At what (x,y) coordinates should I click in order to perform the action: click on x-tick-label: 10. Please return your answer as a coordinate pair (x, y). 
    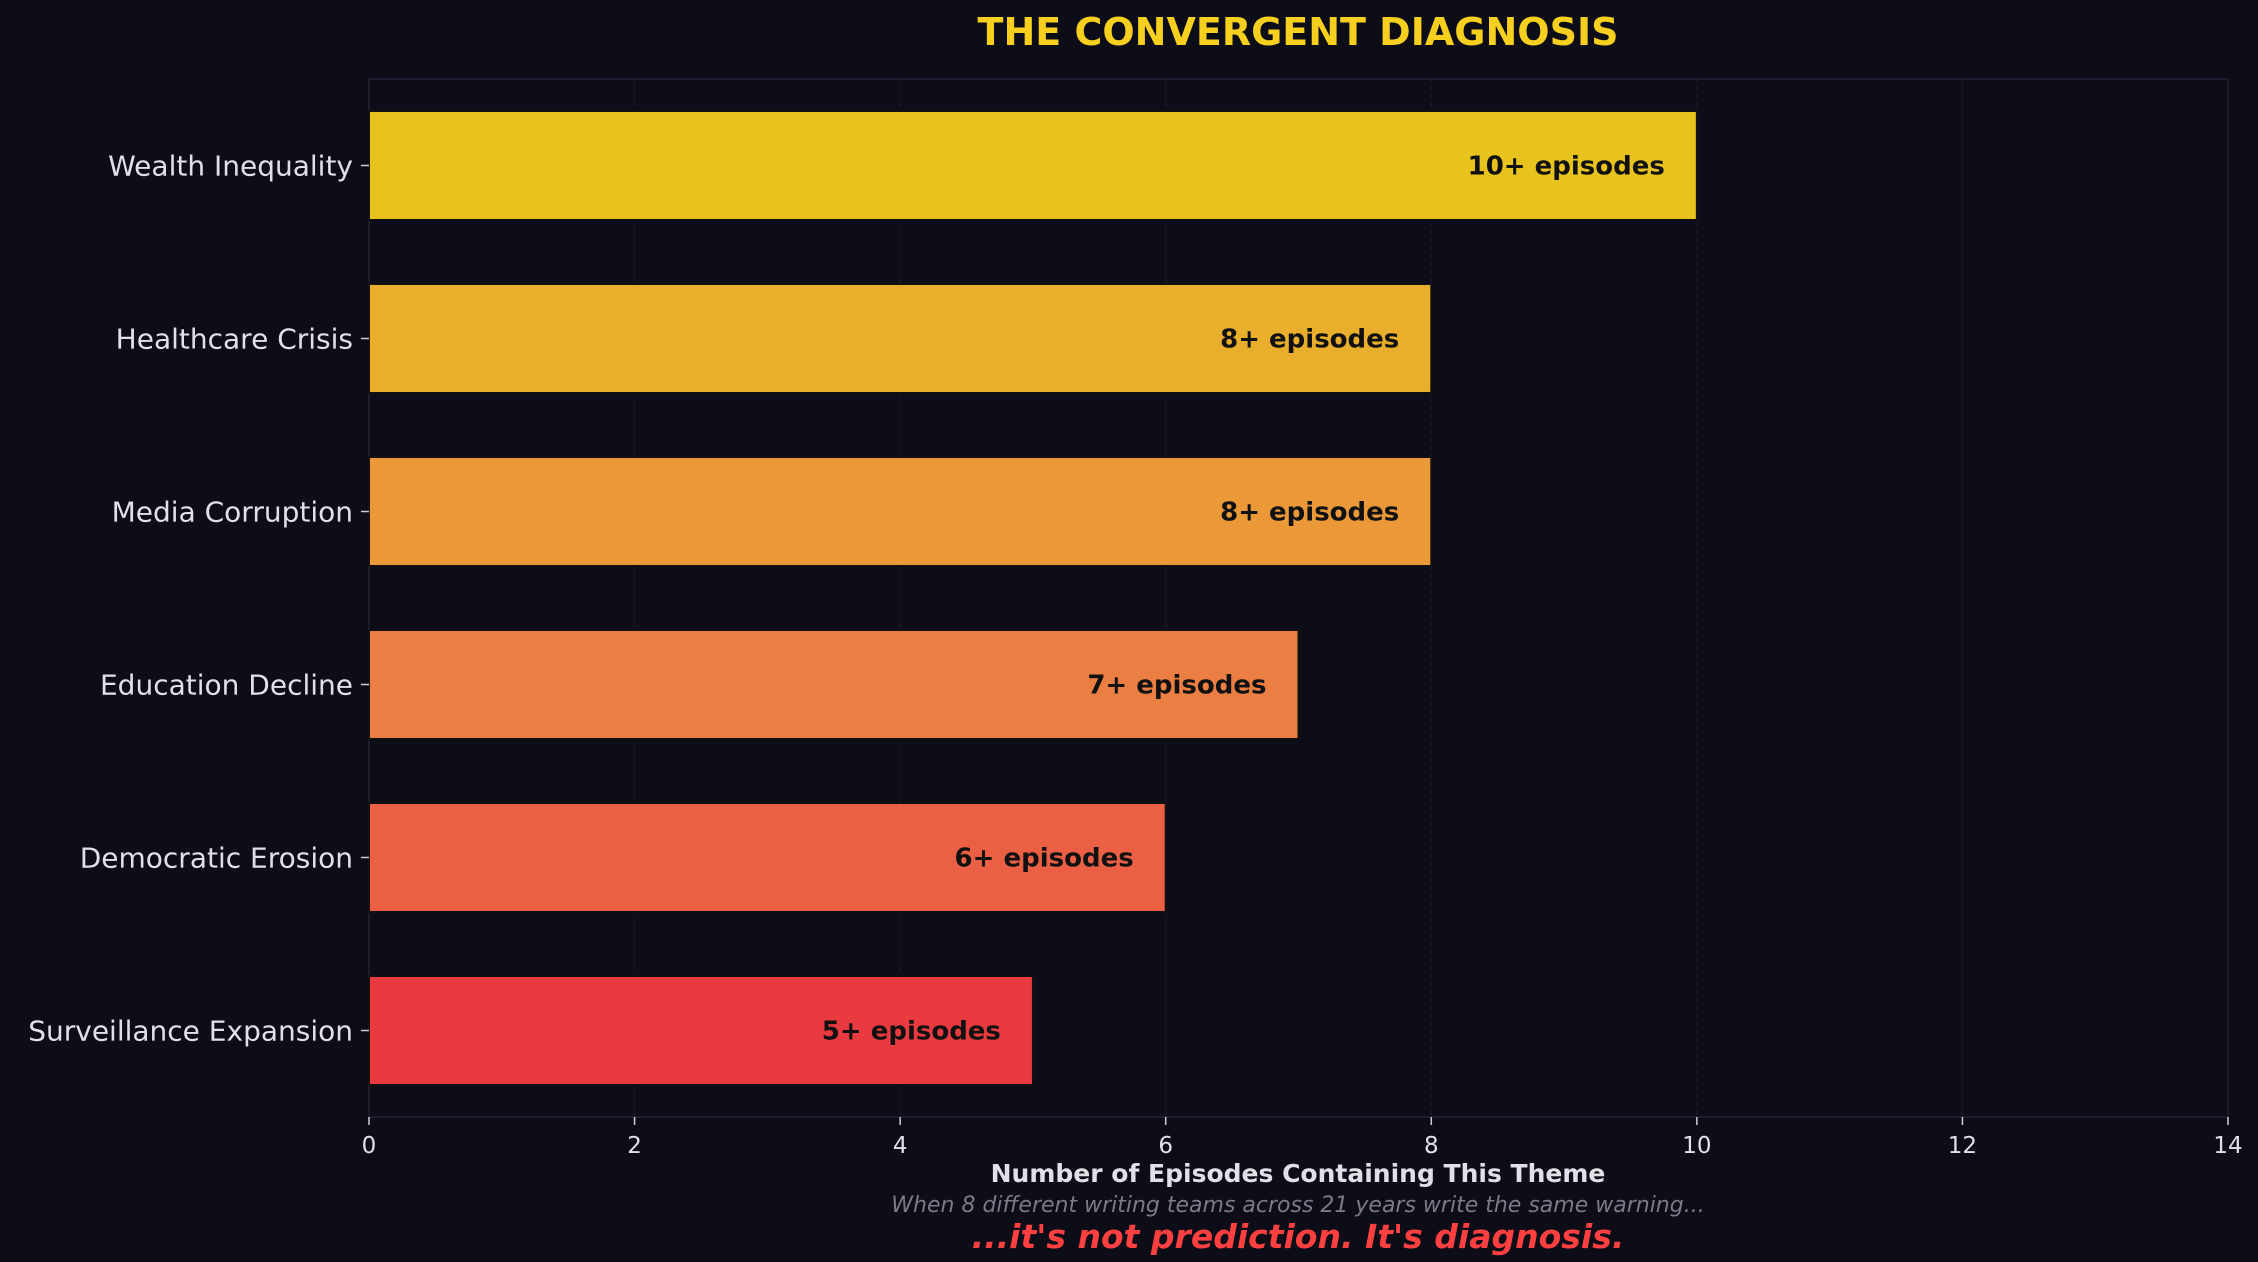
    Looking at the image, I should click on (1696, 1146).